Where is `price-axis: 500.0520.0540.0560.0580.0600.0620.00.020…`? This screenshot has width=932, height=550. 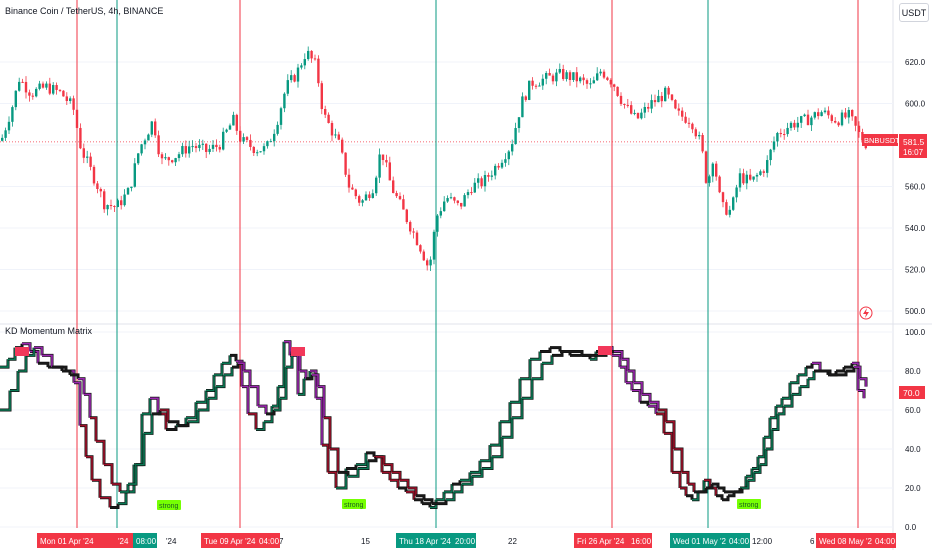
price-axis: 500.0520.0540.0560.0580.0600.0620.00.020… is located at coordinates (915, 295).